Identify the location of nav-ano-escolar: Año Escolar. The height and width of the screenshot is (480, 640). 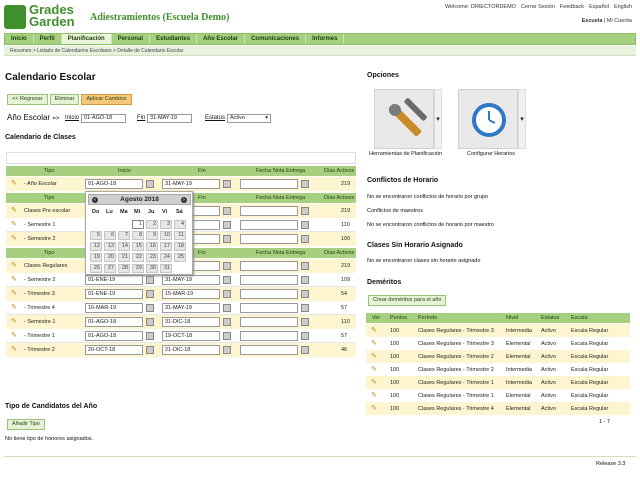
(221, 39).